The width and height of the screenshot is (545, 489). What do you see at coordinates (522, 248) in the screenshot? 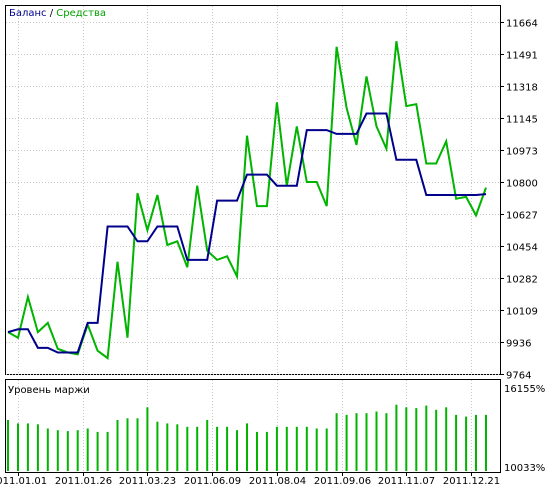
I see `y-tick-label: 10454` at bounding box center [522, 248].